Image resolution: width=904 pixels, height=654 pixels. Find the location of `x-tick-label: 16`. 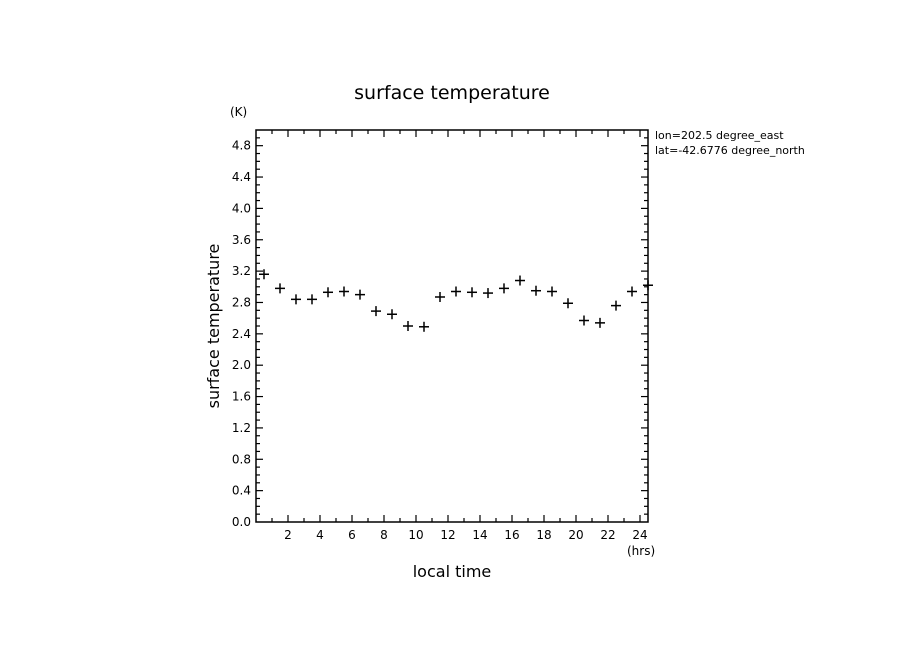

x-tick-label: 16 is located at coordinates (511, 535).